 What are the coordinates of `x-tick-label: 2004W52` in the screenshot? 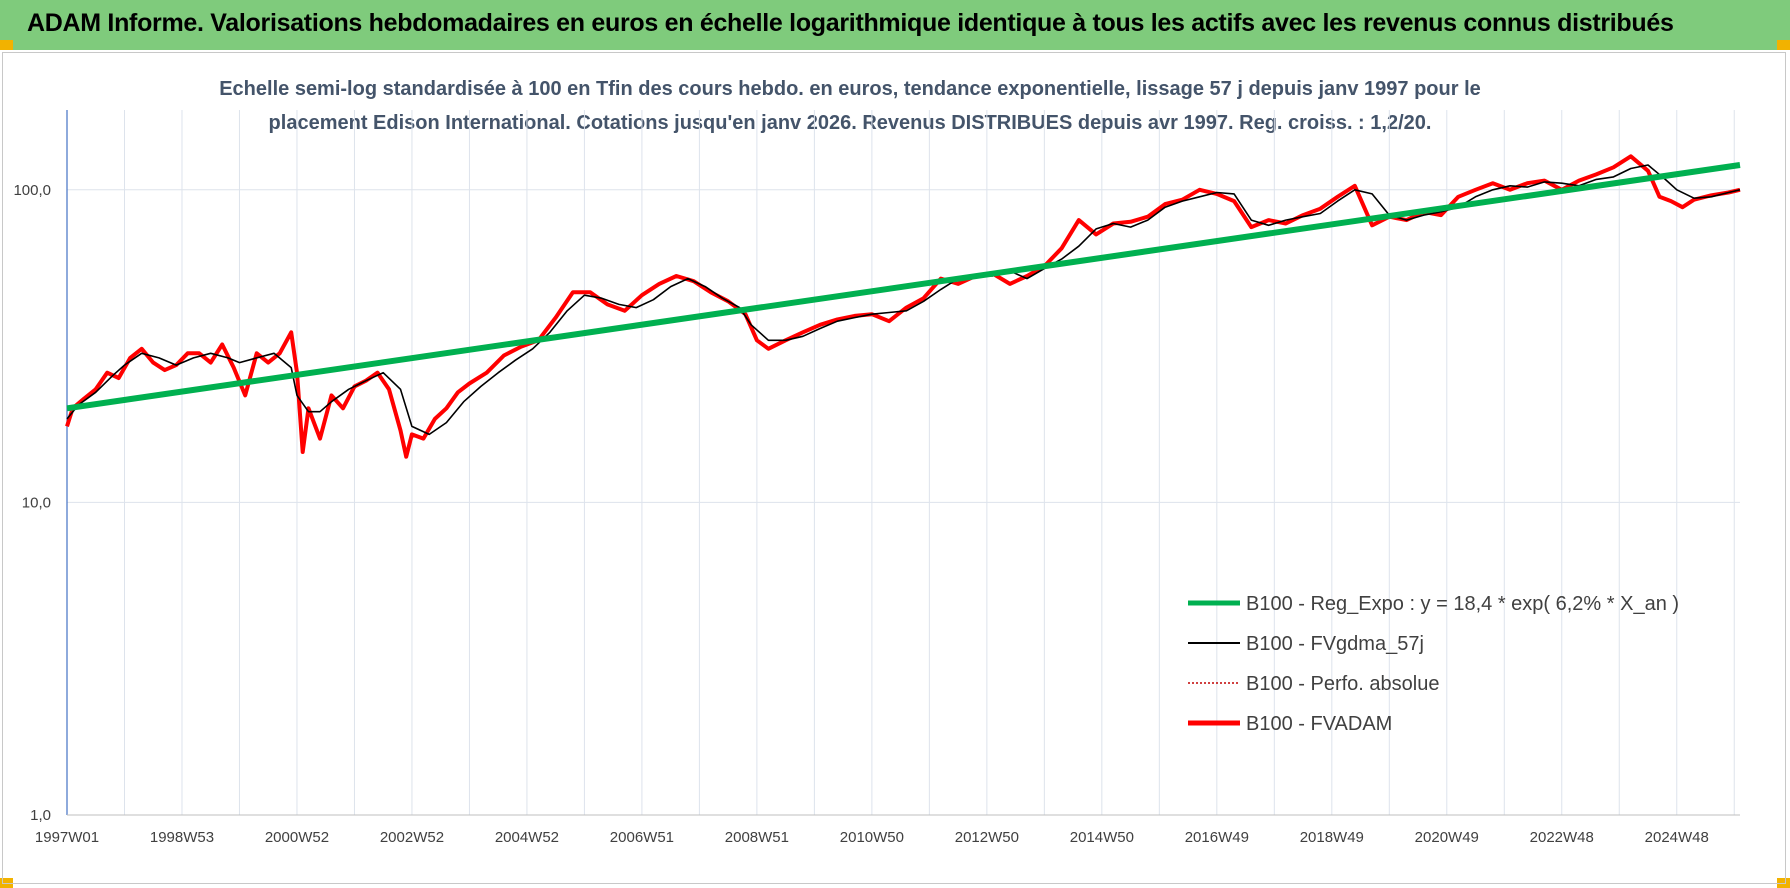 It's located at (527, 837).